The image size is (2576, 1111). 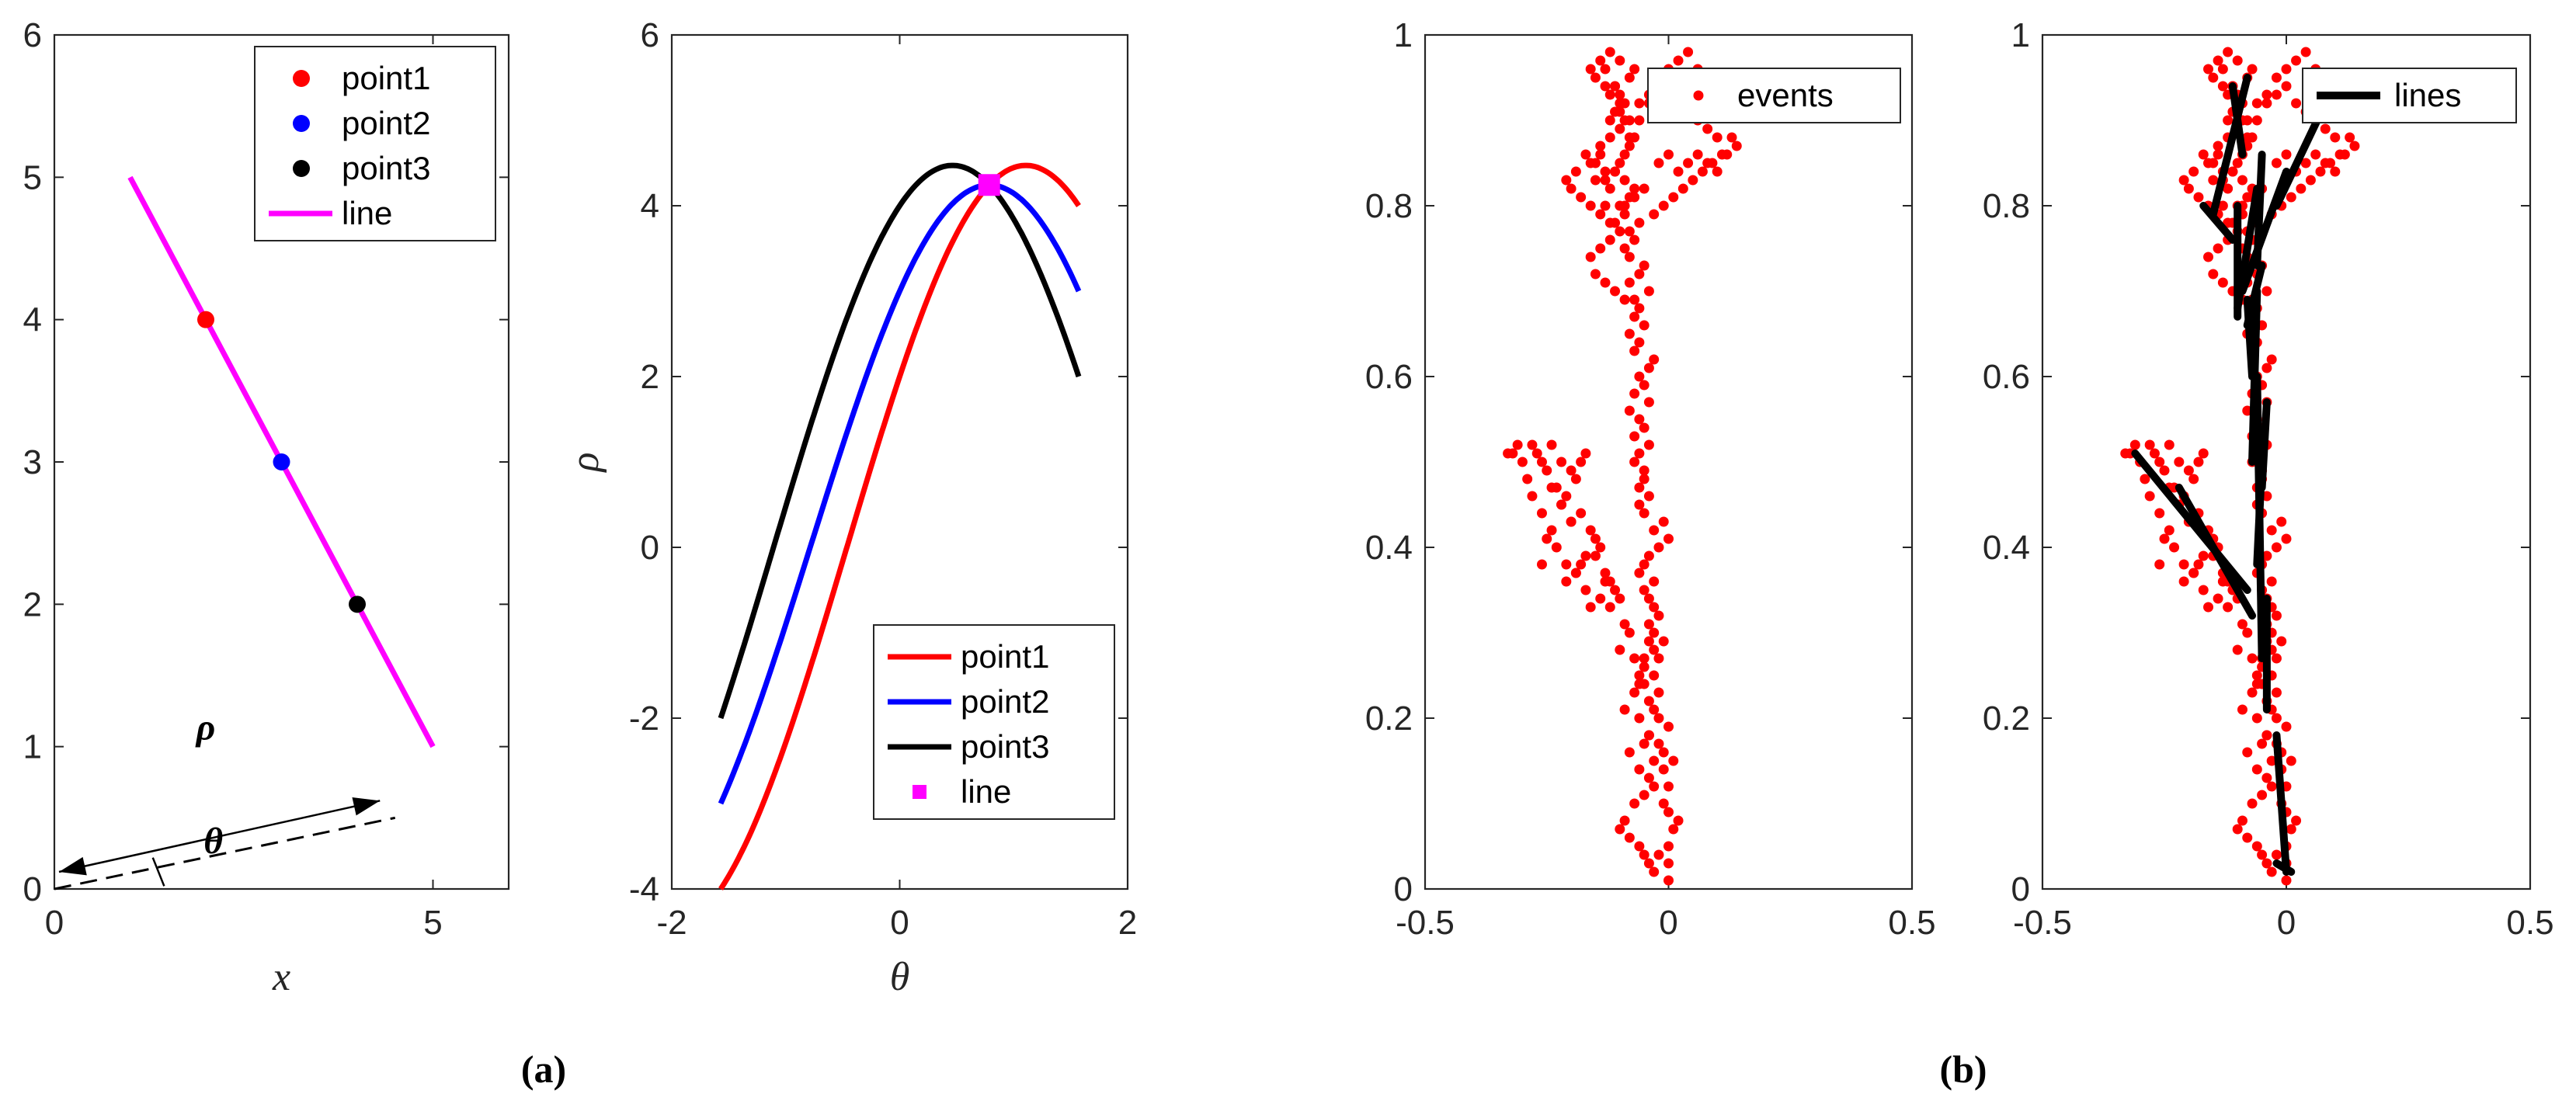 I want to click on y-tick-label: 1, so click(x=1403, y=35).